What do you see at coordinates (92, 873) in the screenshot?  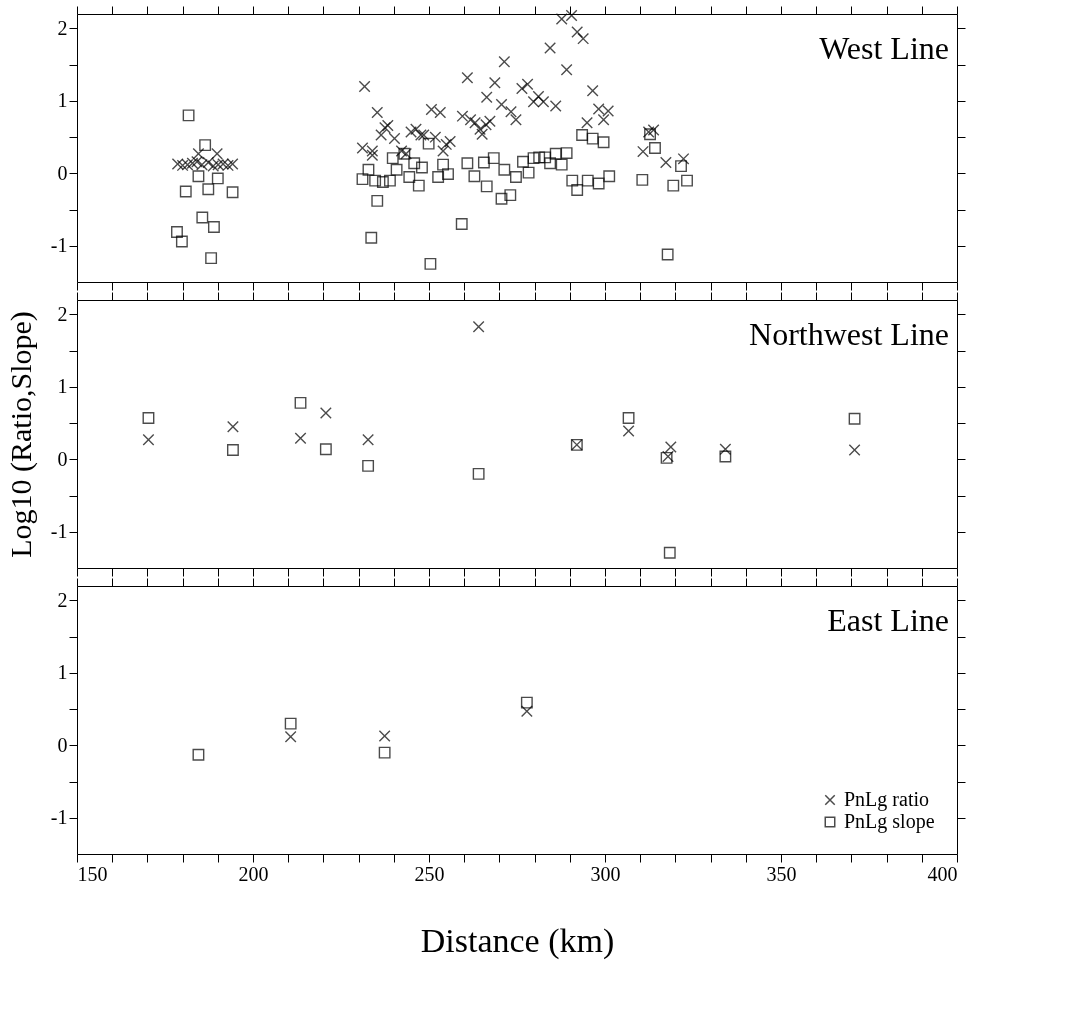 I see `x-tick-label: 150` at bounding box center [92, 873].